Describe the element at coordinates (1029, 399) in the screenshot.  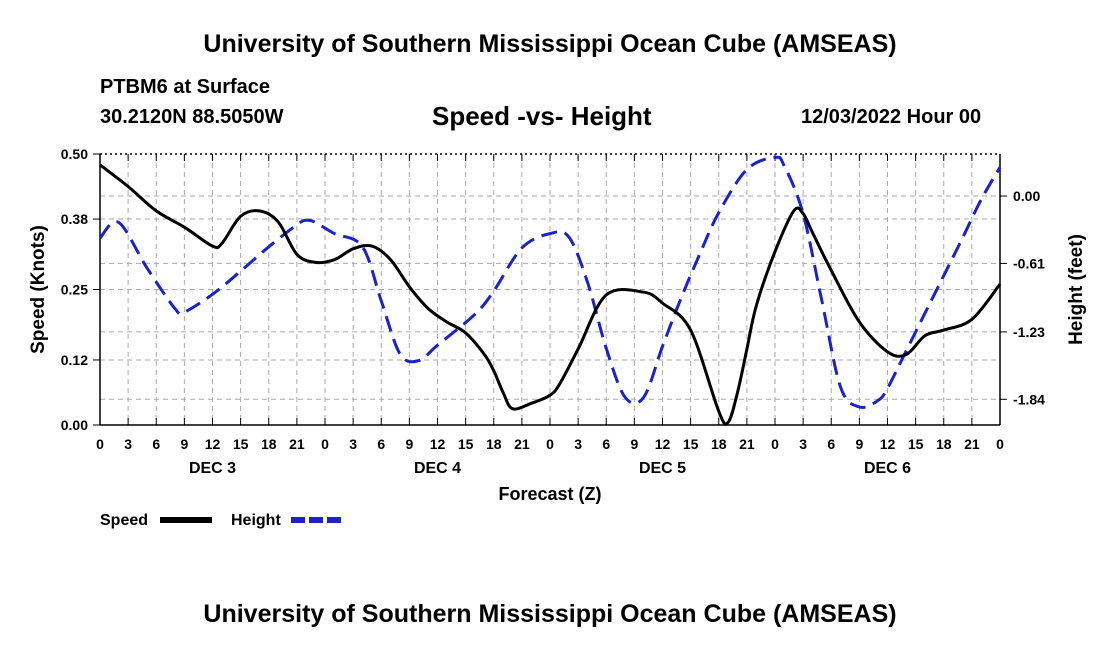
I see `y2-tick-label: -1.84` at that location.